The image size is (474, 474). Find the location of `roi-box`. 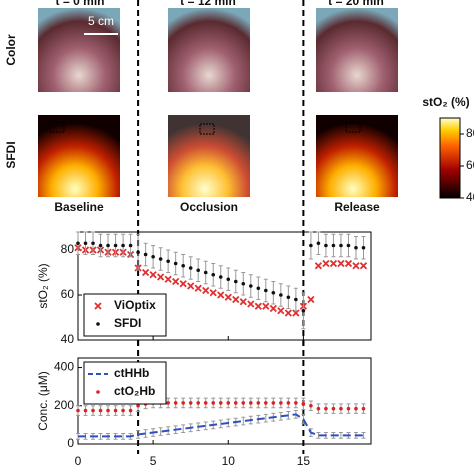

roi-box is located at coordinates (207, 129).